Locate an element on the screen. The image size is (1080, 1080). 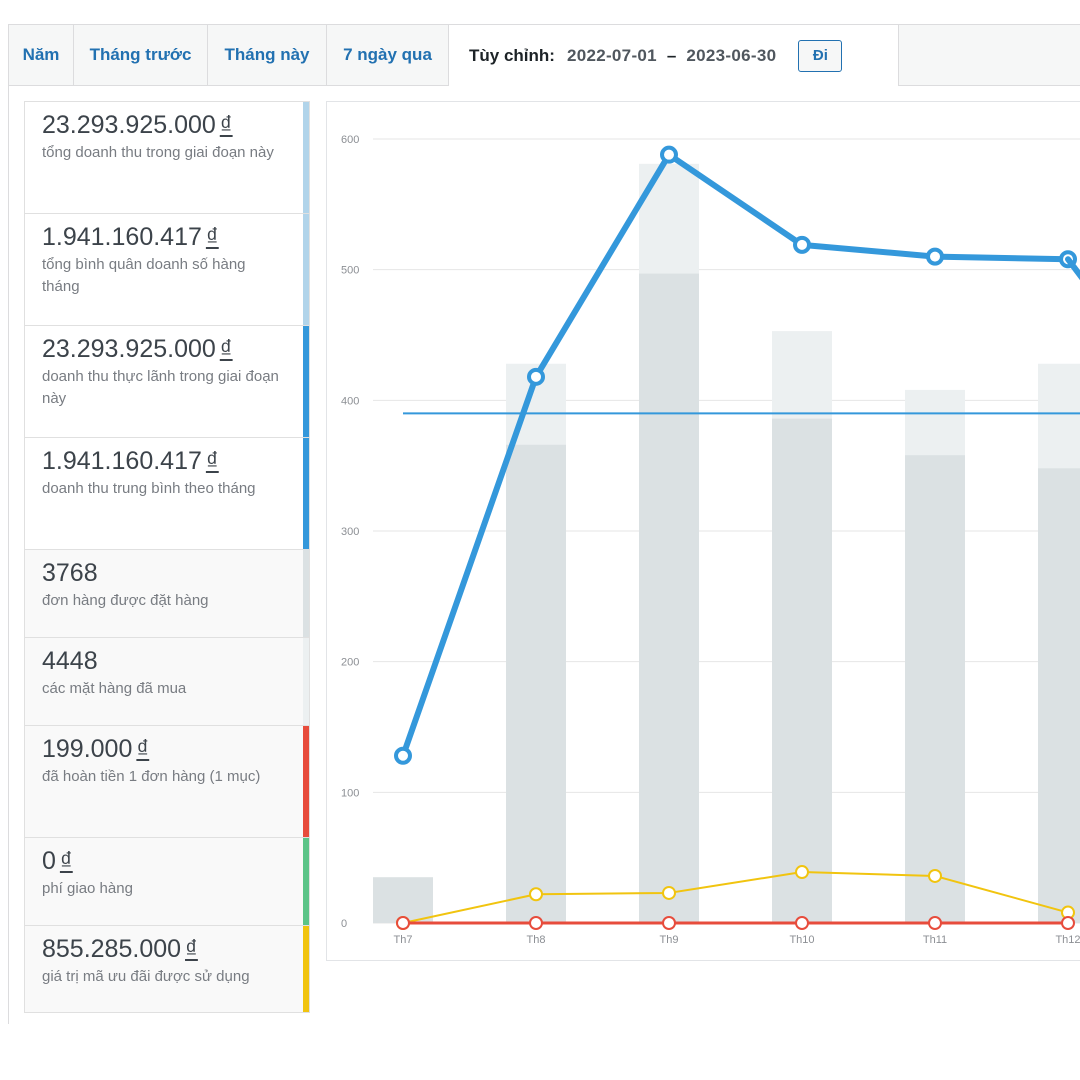
stat-card: 199.000 ₫ đã hoàn tiền 1 đơn hàng (1 mục) is located at coordinates (167, 781).